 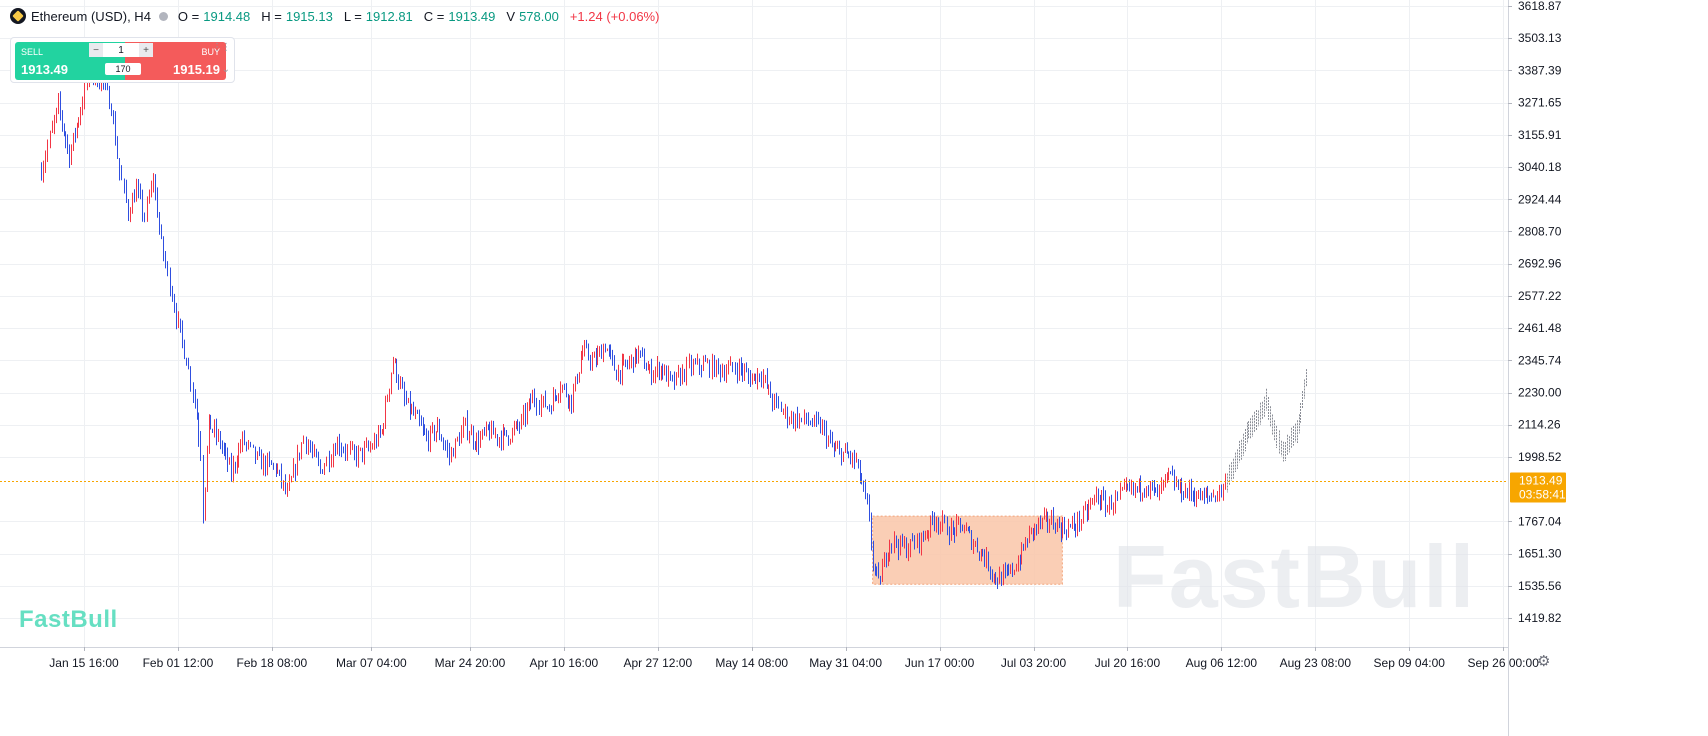 I want to click on y-tick-label: 2114.26, so click(x=1539, y=425).